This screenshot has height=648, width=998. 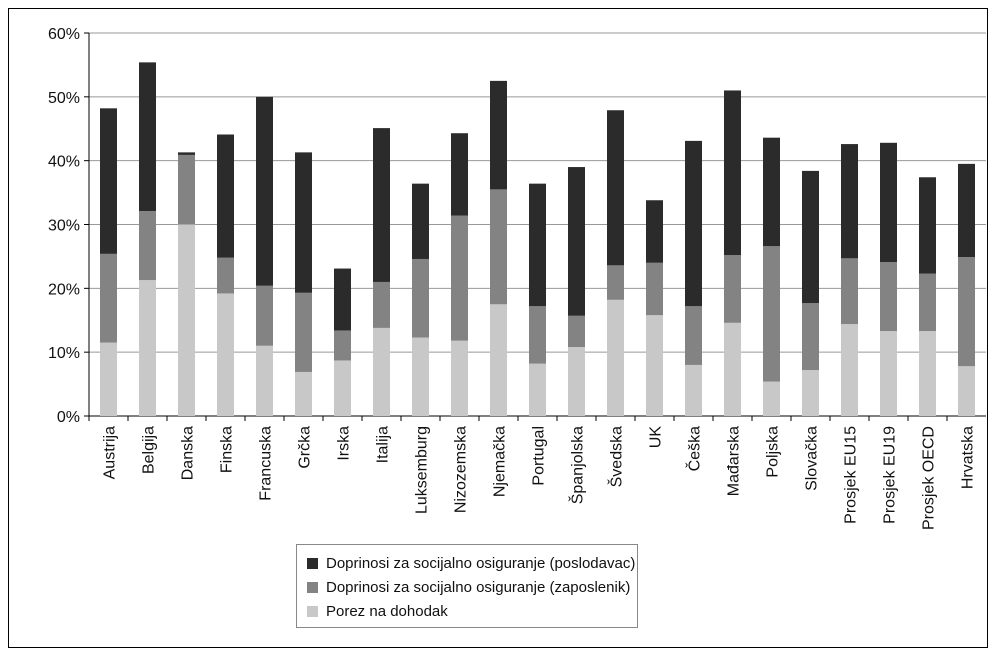 I want to click on y-tick-label: 20%, so click(x=64, y=289).